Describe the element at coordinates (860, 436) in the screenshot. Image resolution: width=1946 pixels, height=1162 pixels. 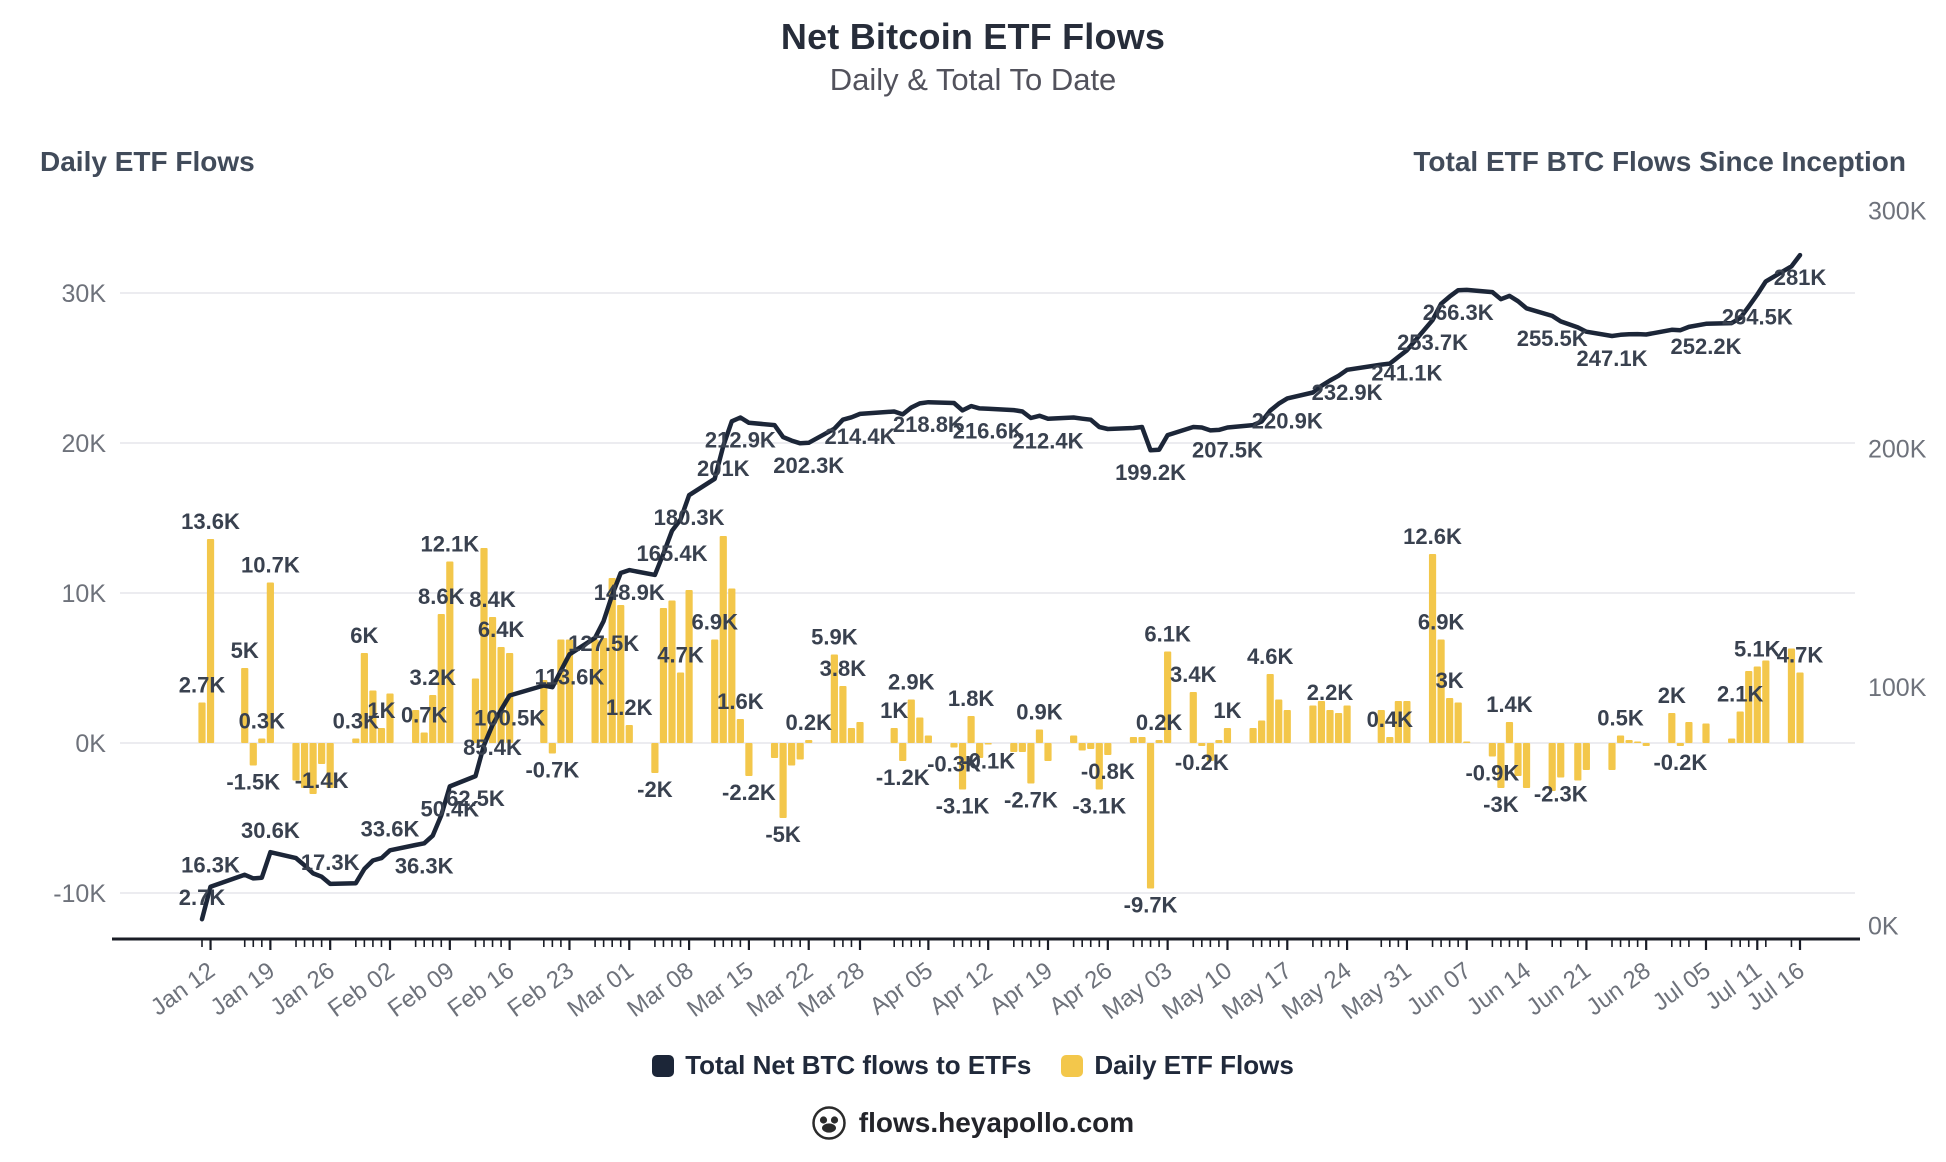
I see `svg-text: 214.4K` at that location.